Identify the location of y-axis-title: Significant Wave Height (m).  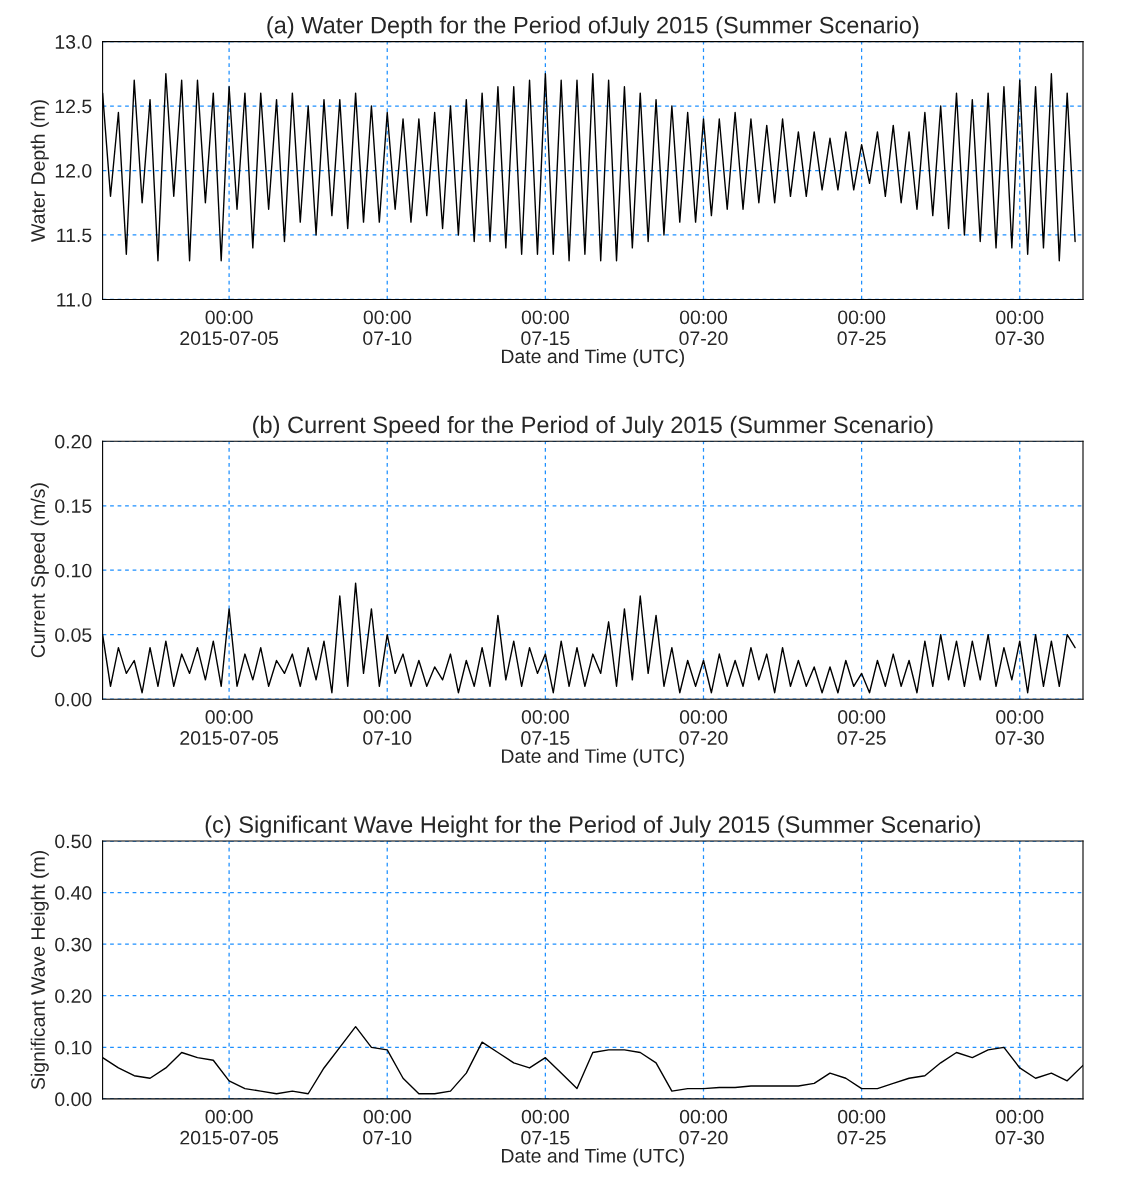
(39, 970).